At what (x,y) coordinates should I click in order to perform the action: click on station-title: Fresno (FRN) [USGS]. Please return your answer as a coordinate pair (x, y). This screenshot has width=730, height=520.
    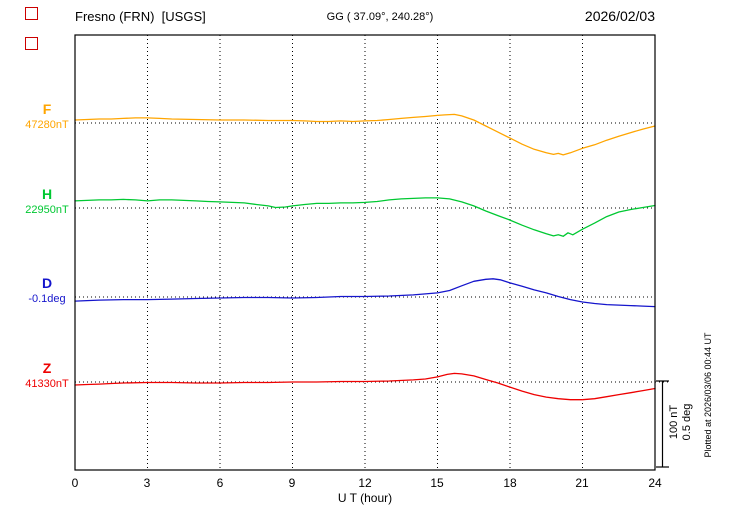
    Looking at the image, I should click on (140, 16).